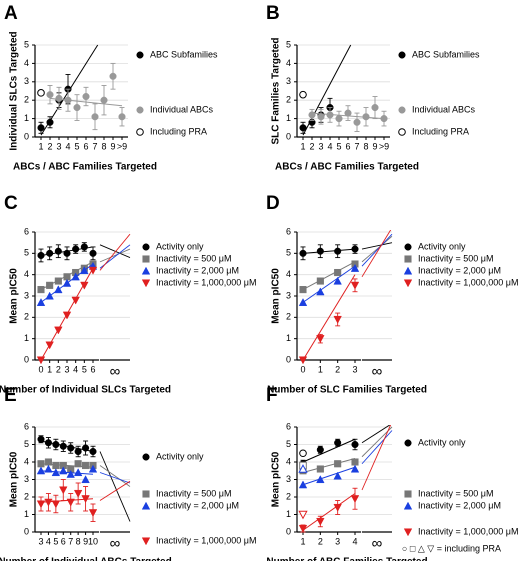 Image resolution: width=520 pixels, height=561 pixels. Describe the element at coordinates (85, 390) in the screenshot. I see `x-axis-label: Number of Individual SLCs Targeted` at that location.